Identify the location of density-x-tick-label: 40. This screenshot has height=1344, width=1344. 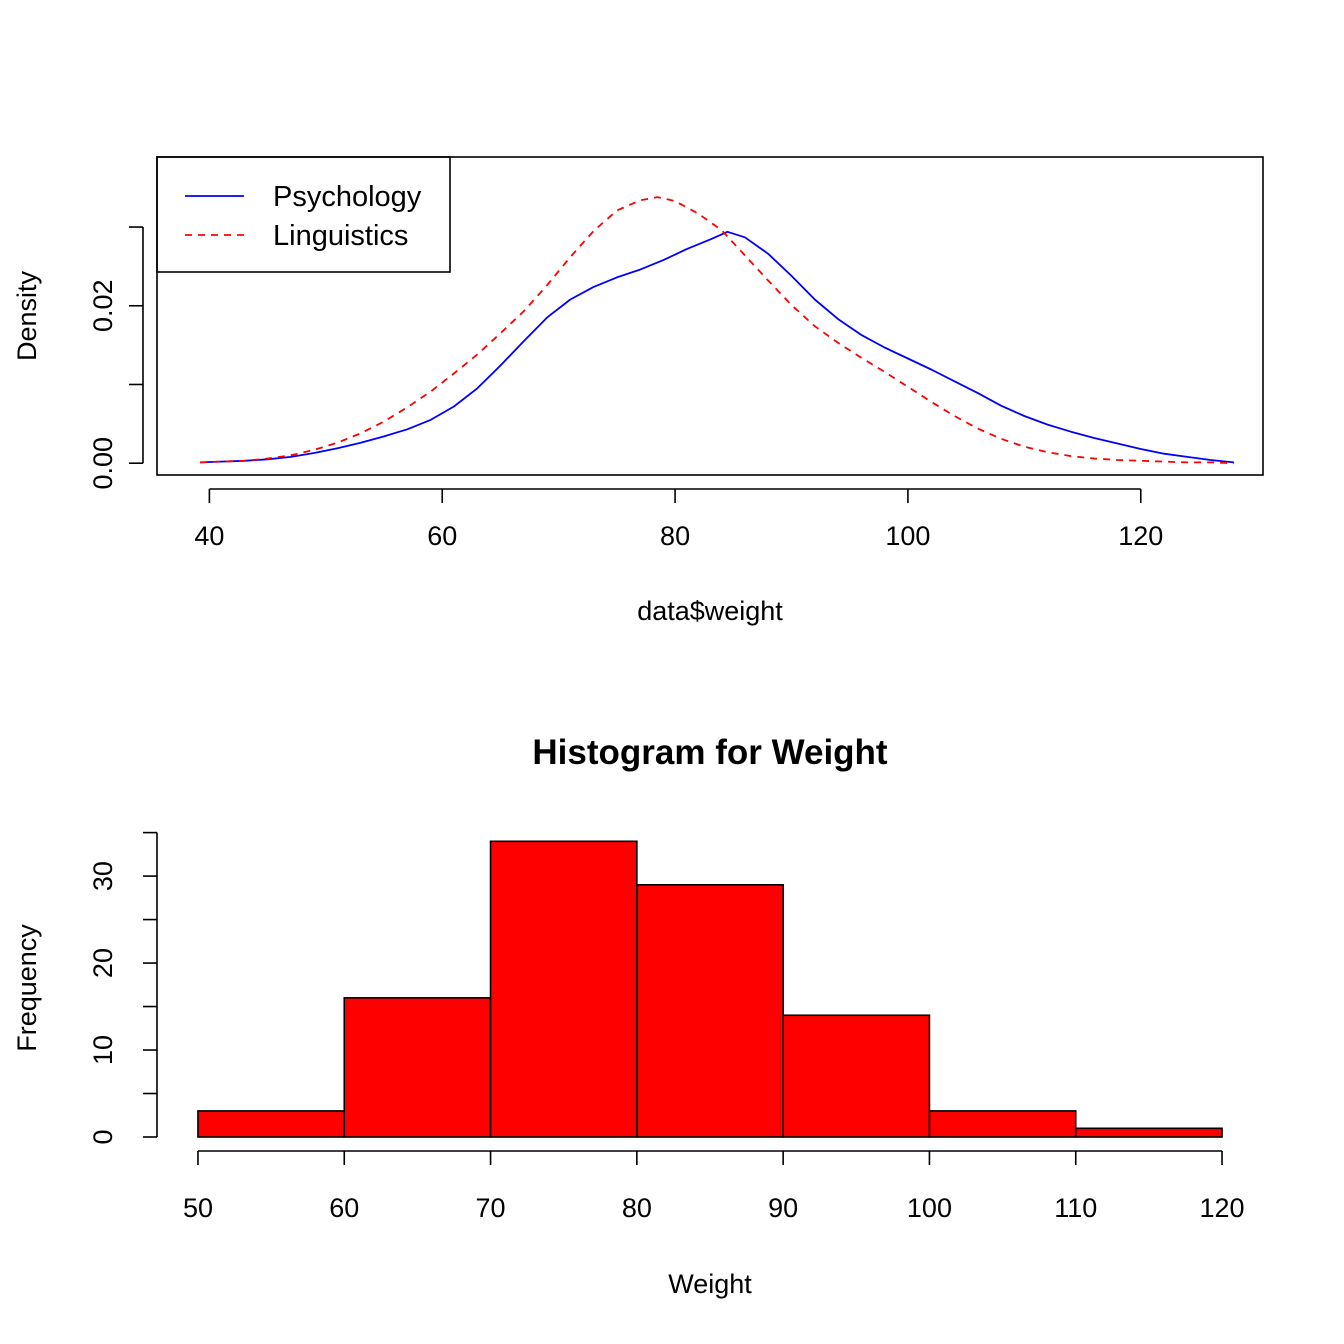
(209, 536).